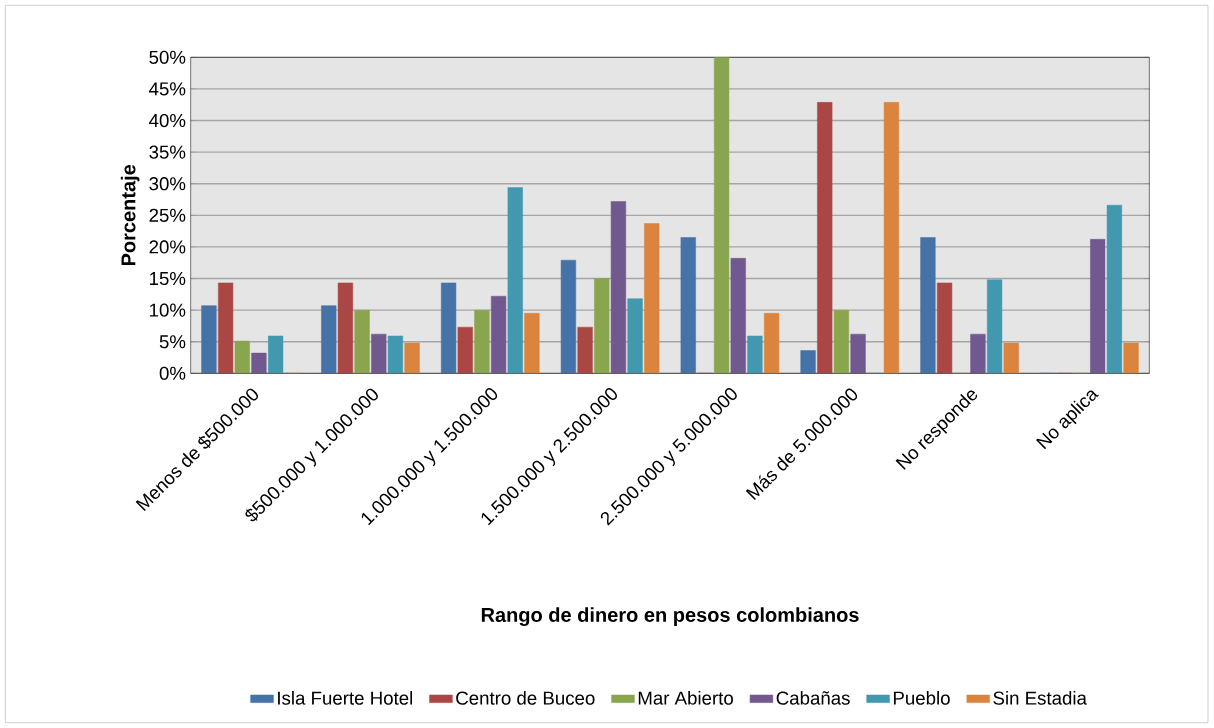 The image size is (1214, 728). I want to click on y-tick-label: 10%, so click(168, 310).